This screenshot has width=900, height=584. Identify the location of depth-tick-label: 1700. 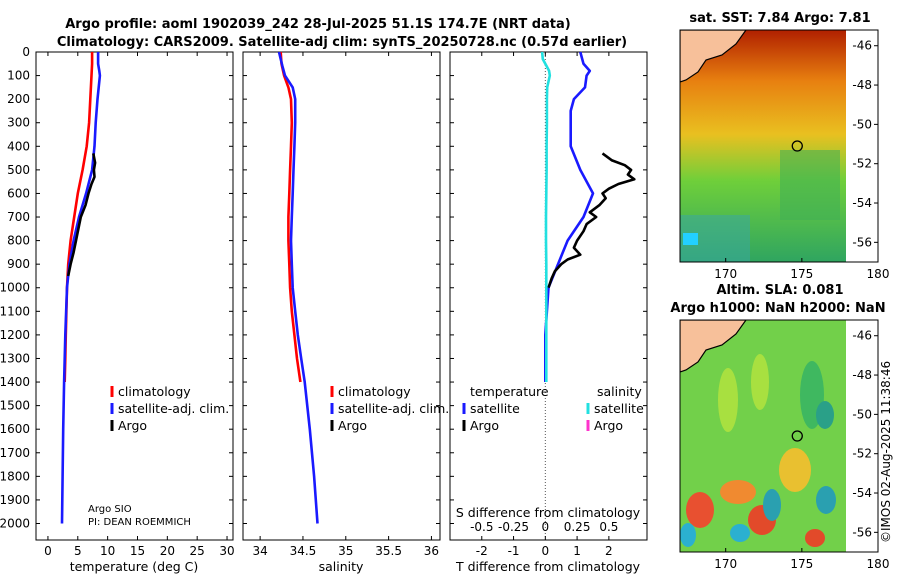
(15, 453).